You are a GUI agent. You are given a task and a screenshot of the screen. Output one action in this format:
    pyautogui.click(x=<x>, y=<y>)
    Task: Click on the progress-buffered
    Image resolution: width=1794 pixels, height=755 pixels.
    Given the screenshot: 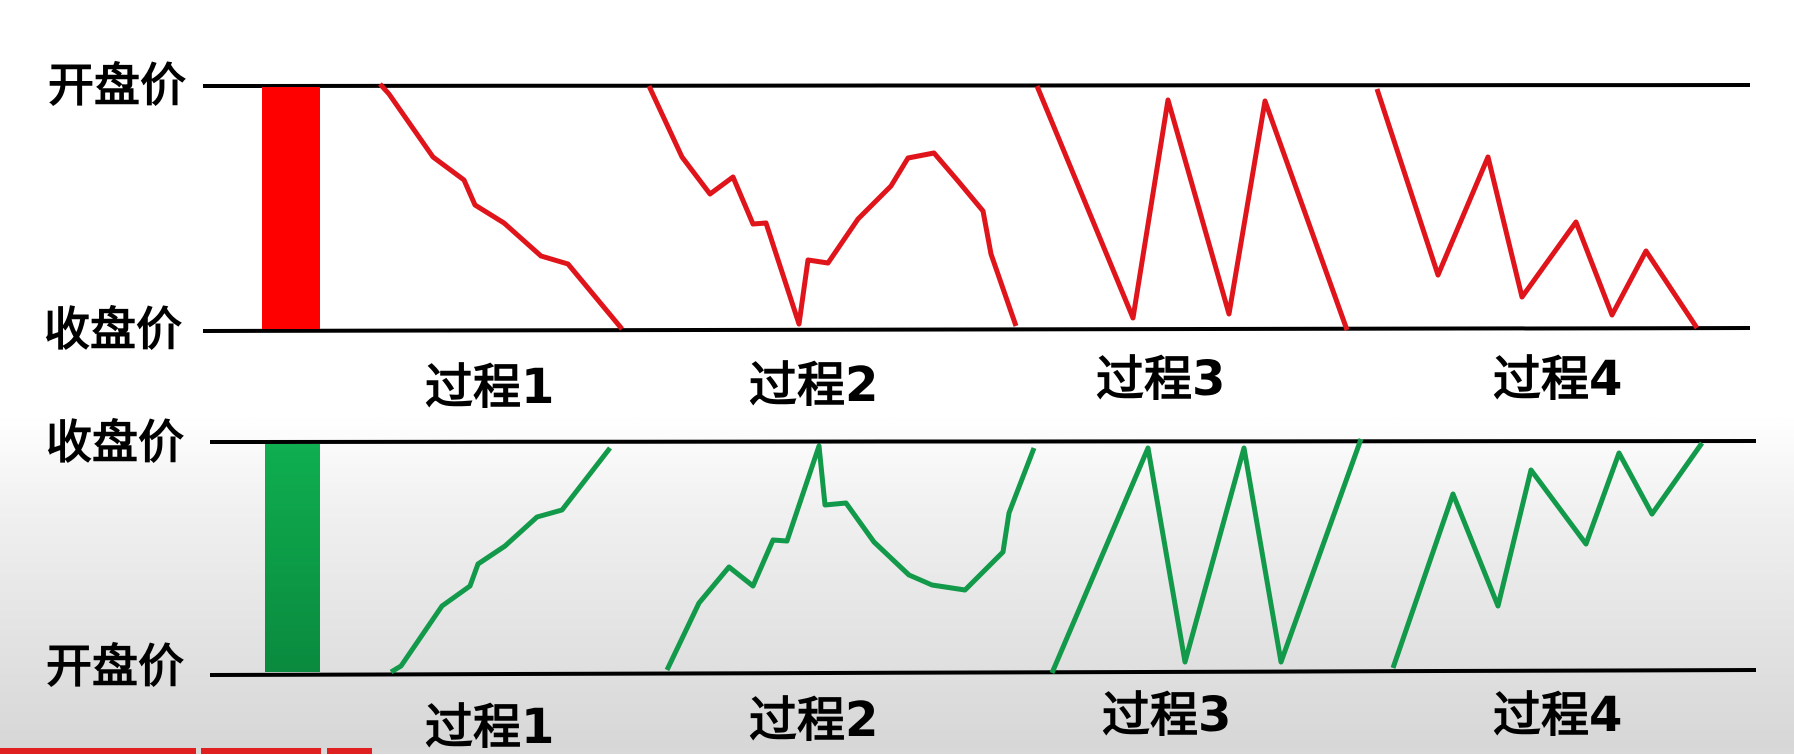 What is the action you would take?
    pyautogui.click(x=897, y=751)
    